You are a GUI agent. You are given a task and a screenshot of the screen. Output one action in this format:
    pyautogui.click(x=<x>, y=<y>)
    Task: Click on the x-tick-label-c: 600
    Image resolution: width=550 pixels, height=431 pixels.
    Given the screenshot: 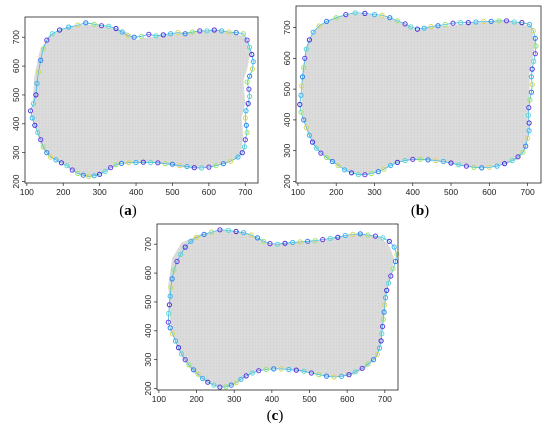 What is the action you would take?
    pyautogui.click(x=347, y=399)
    